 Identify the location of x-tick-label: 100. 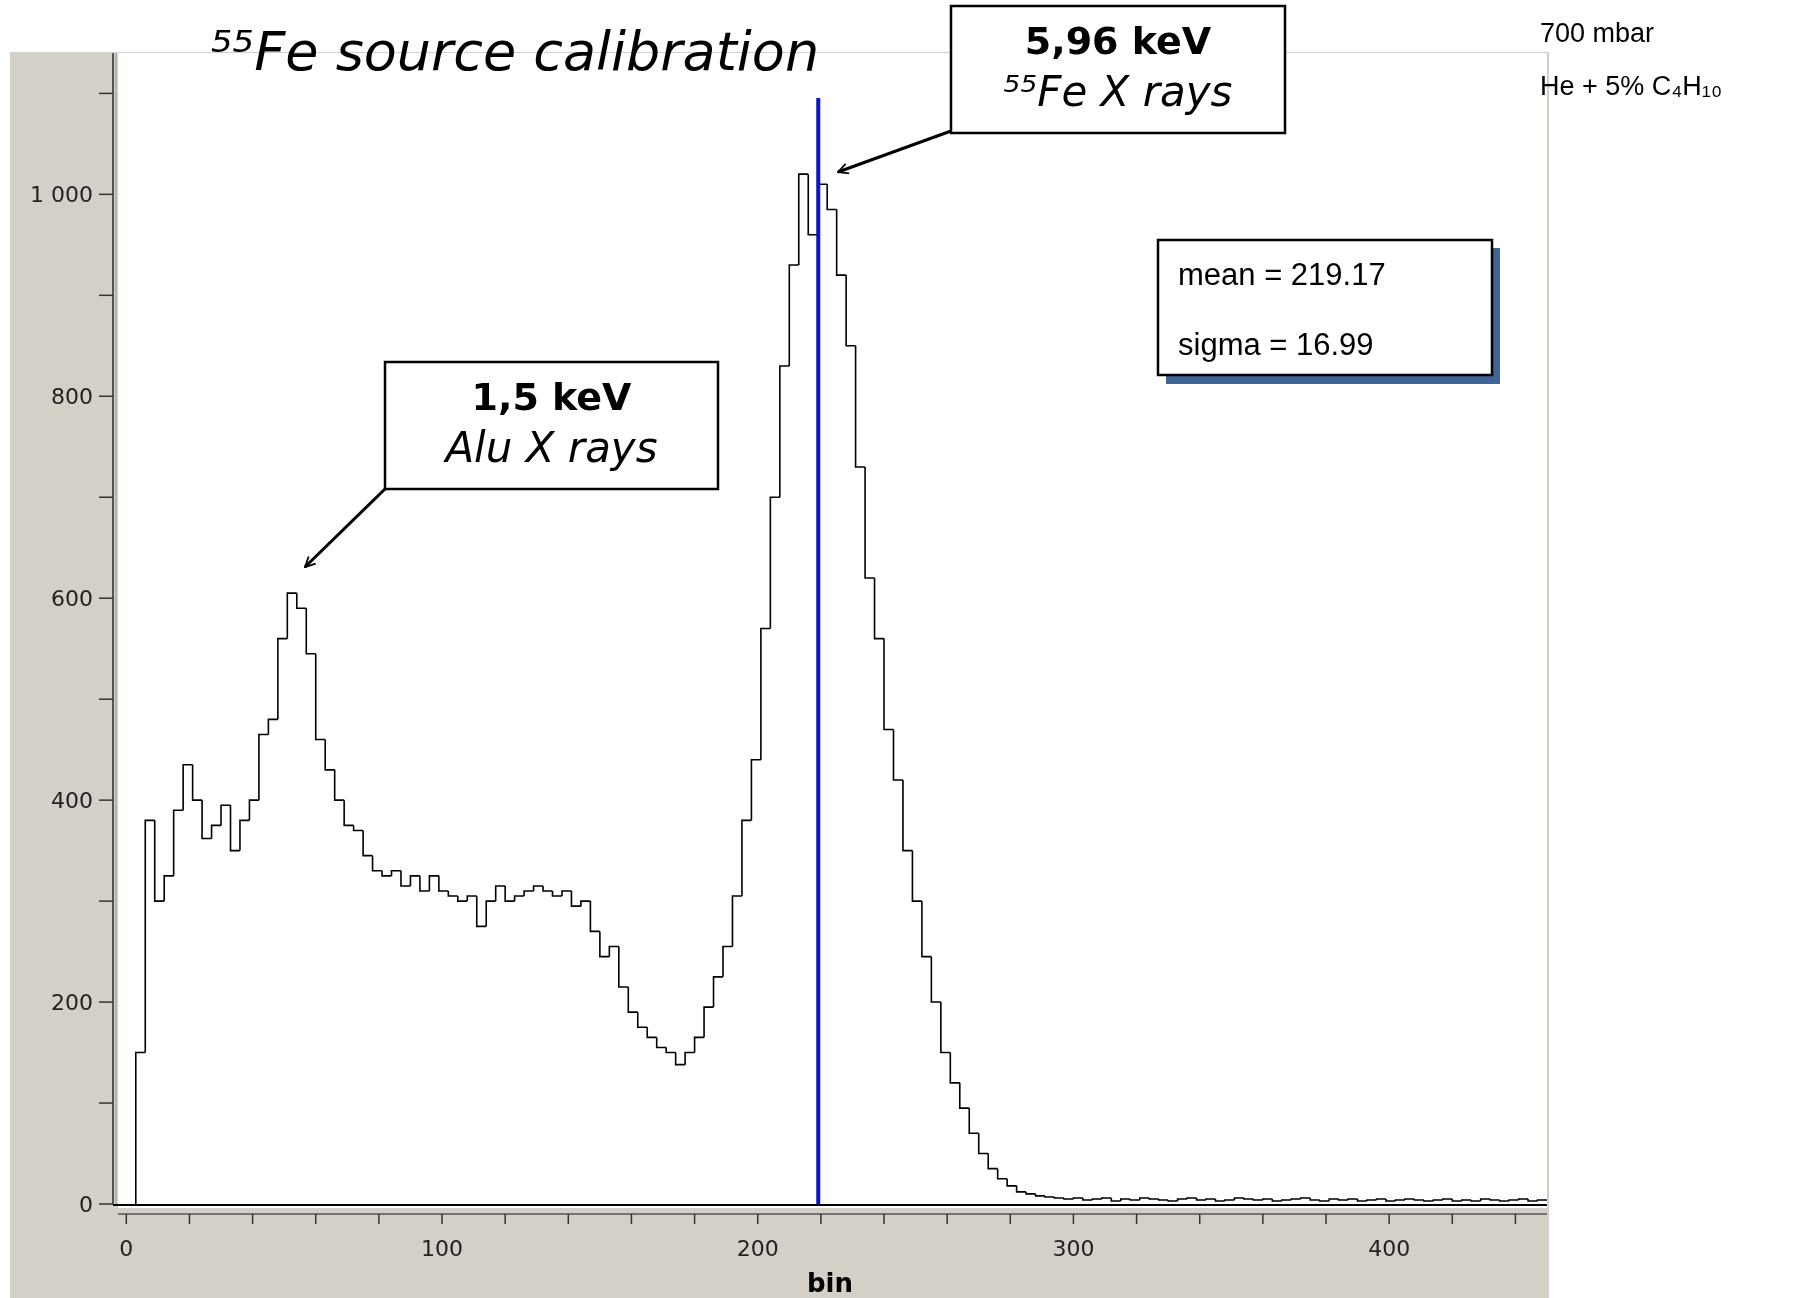
(442, 1248).